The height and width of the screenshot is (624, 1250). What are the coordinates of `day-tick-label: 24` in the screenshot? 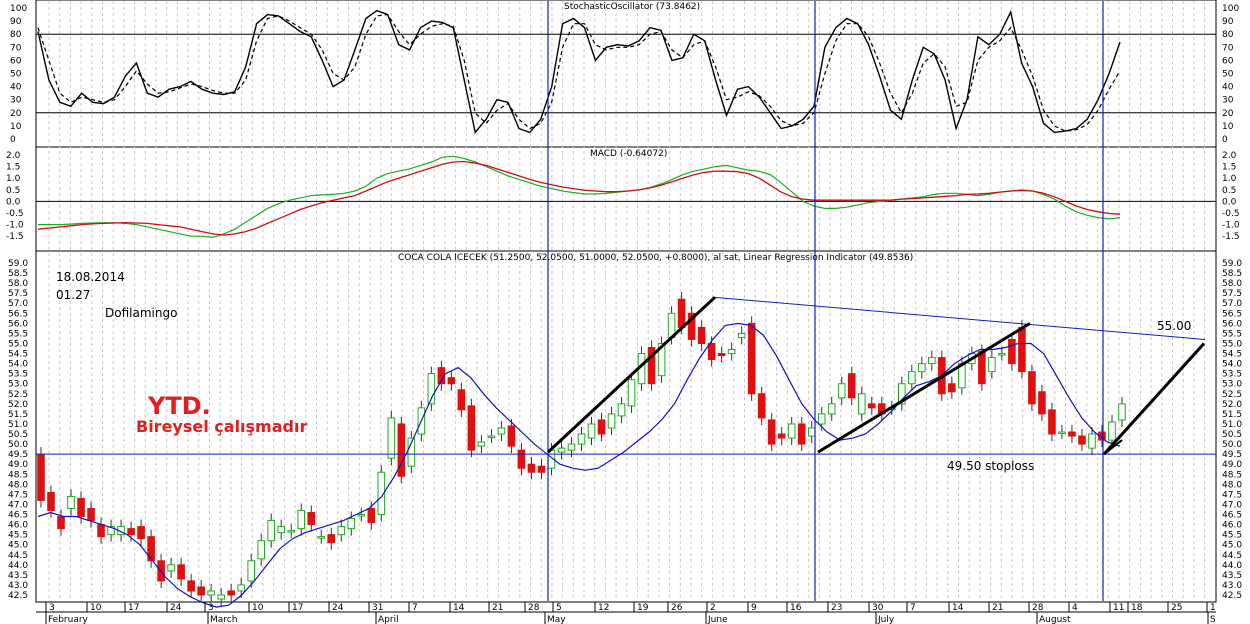 It's located at (176, 608).